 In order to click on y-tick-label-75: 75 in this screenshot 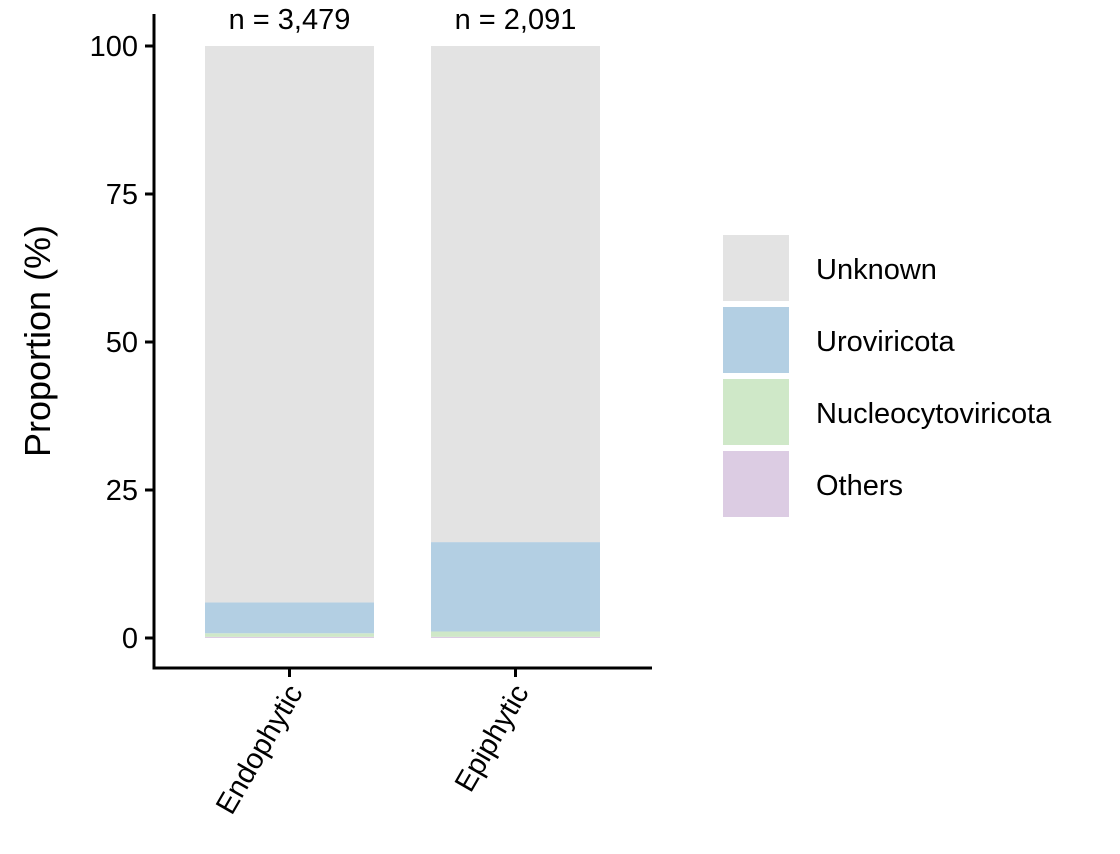, I will do `click(122, 195)`.